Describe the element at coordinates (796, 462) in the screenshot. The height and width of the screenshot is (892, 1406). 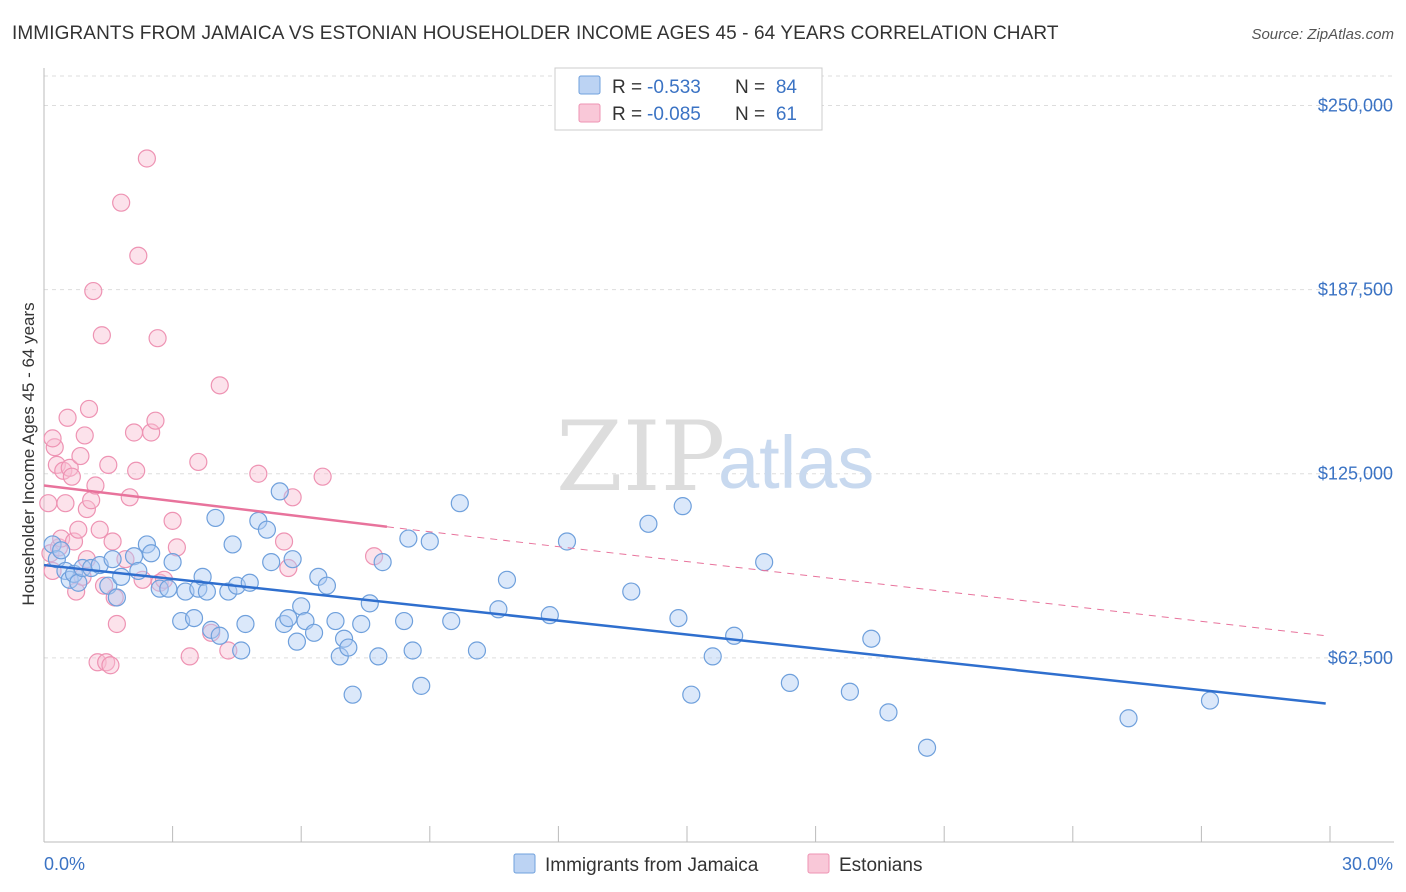
I see `watermark-atlas: atlas` at that location.